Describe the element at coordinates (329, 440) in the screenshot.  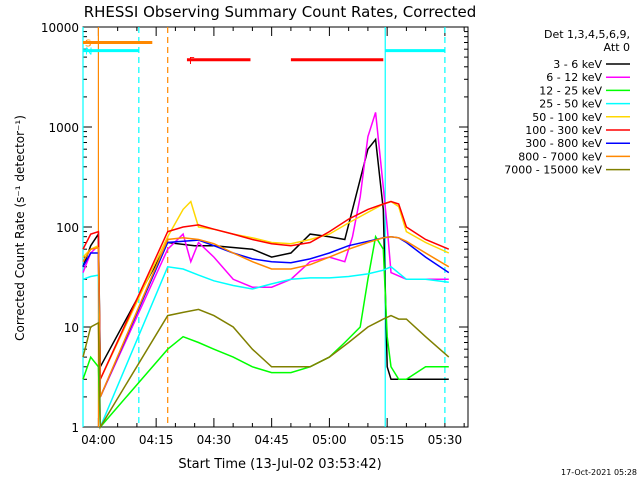
I see `x-tick-label: 05:00` at that location.